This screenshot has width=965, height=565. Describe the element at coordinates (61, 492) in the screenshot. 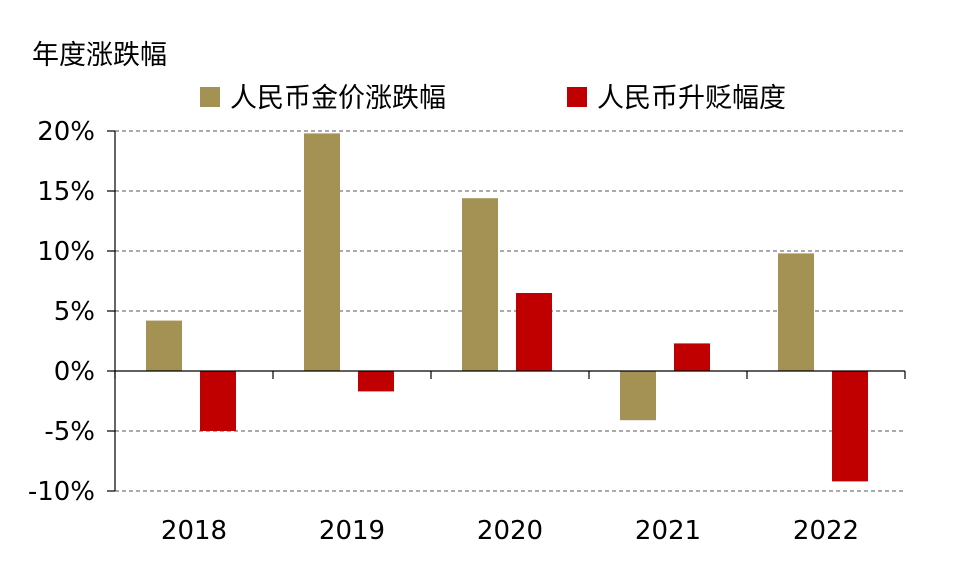

I see `y-tick-label: -10%` at that location.